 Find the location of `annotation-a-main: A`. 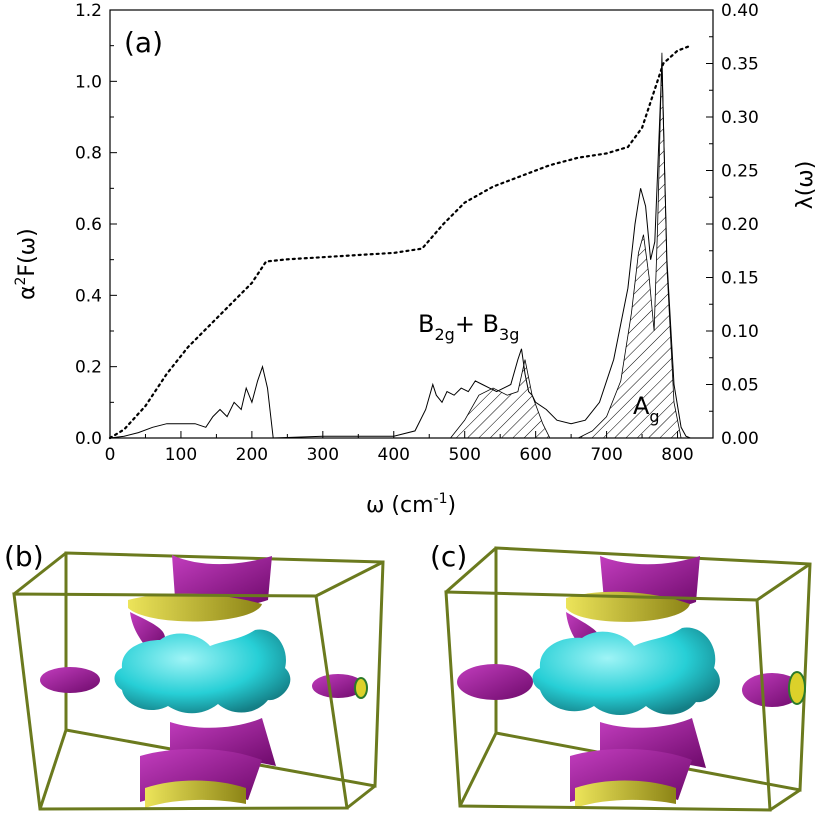

annotation-a-main: A is located at coordinates (641, 406).